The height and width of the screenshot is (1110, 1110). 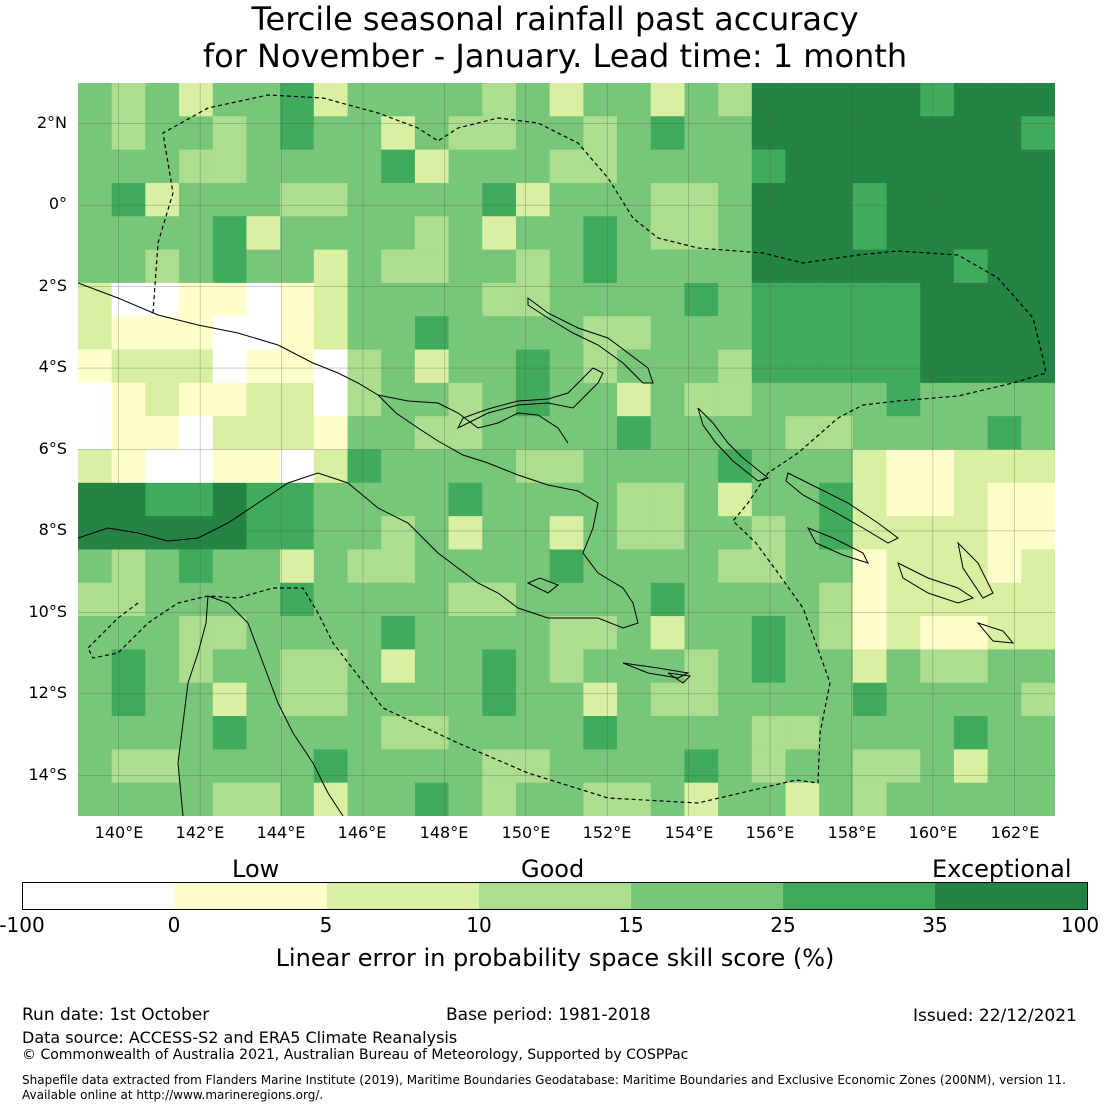 I want to click on lat-label: 2°N, so click(x=51, y=122).